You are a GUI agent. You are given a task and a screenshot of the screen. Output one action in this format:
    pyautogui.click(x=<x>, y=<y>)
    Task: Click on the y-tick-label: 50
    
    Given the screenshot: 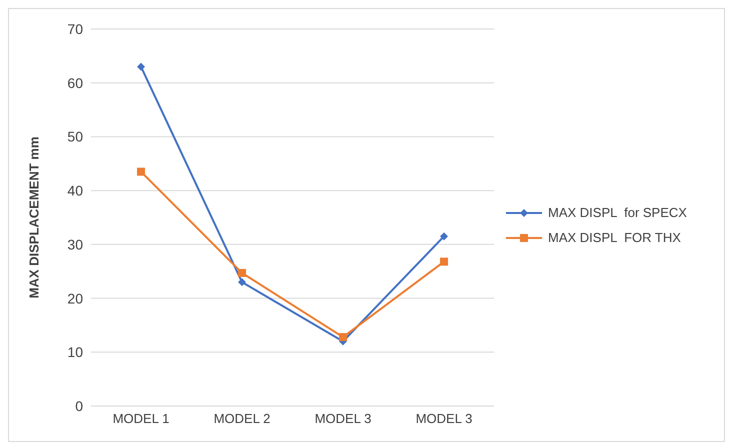 What is the action you would take?
    pyautogui.click(x=75, y=136)
    